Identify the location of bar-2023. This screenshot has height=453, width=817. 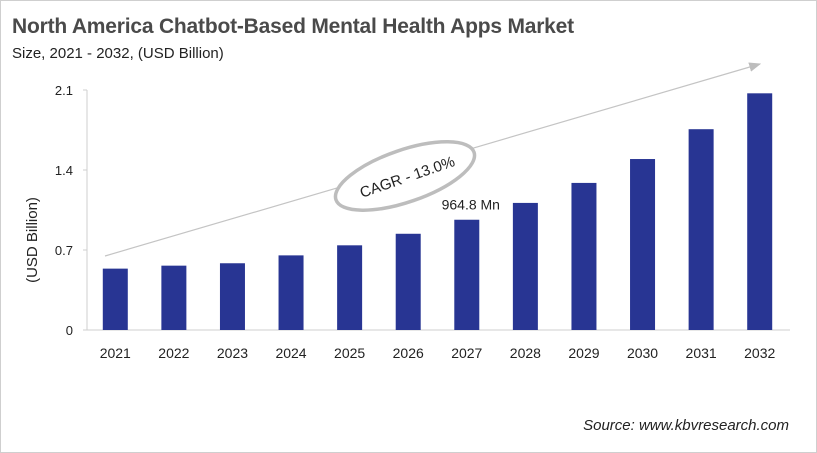
(232, 296).